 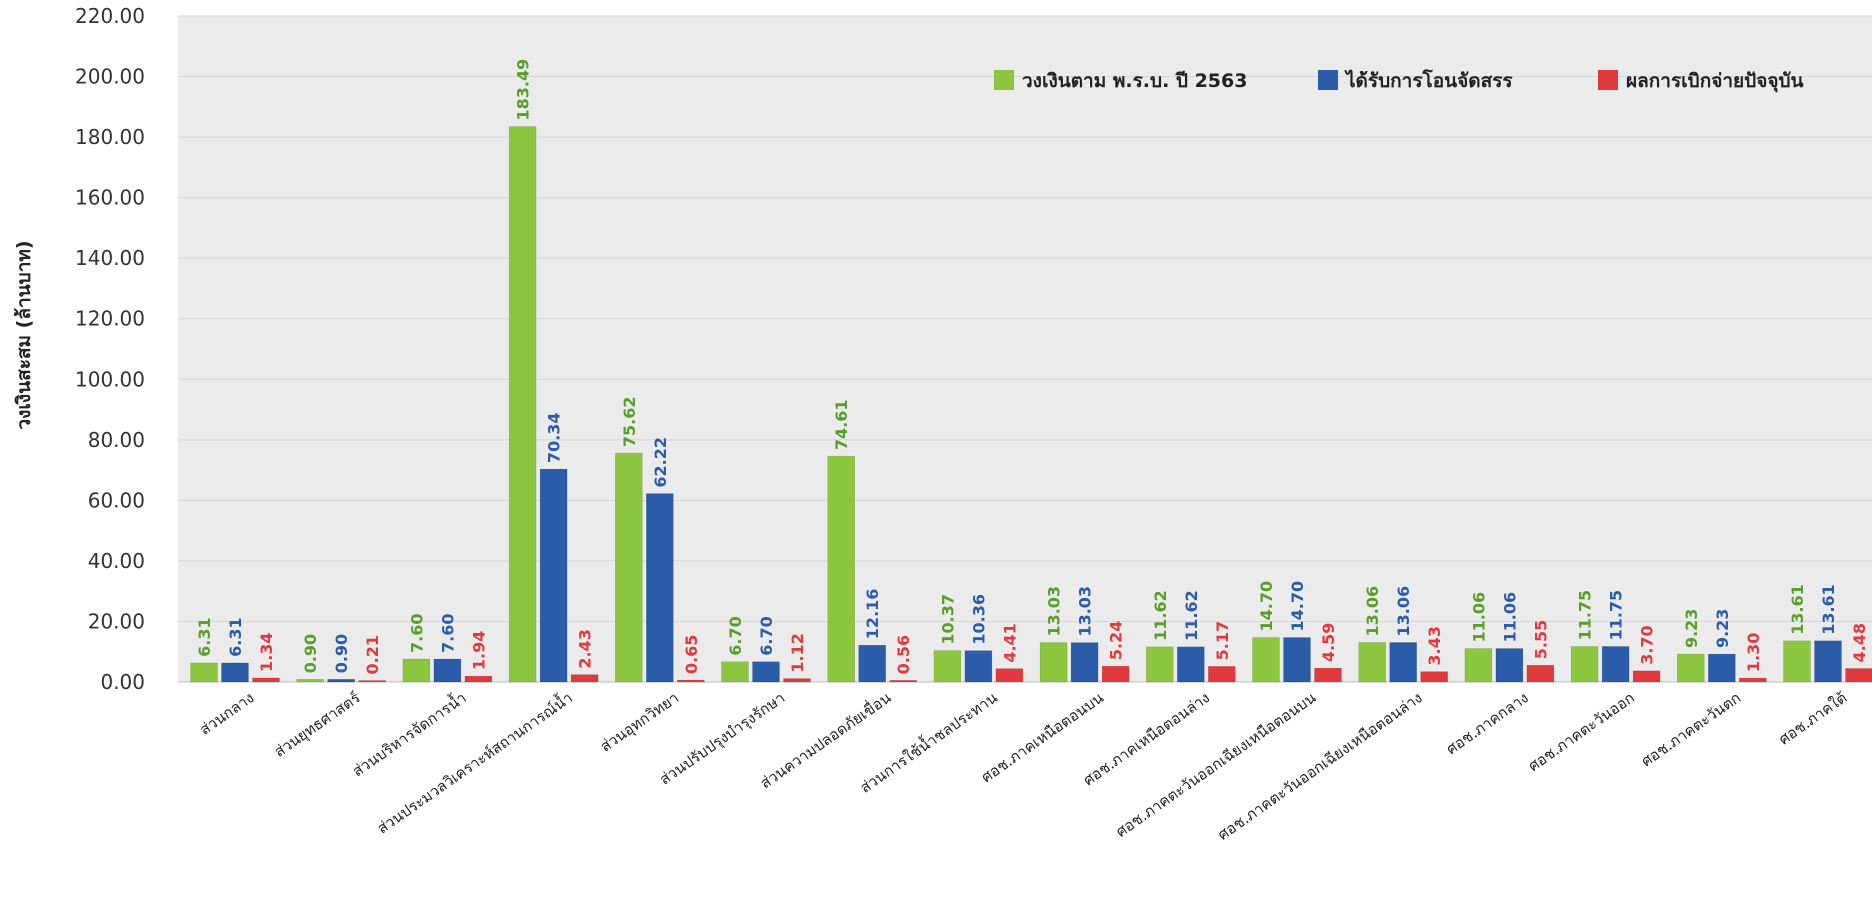 What do you see at coordinates (1691, 730) in the screenshot?
I see `x-tick-label: ศอช.ภาคตะวันตก` at bounding box center [1691, 730].